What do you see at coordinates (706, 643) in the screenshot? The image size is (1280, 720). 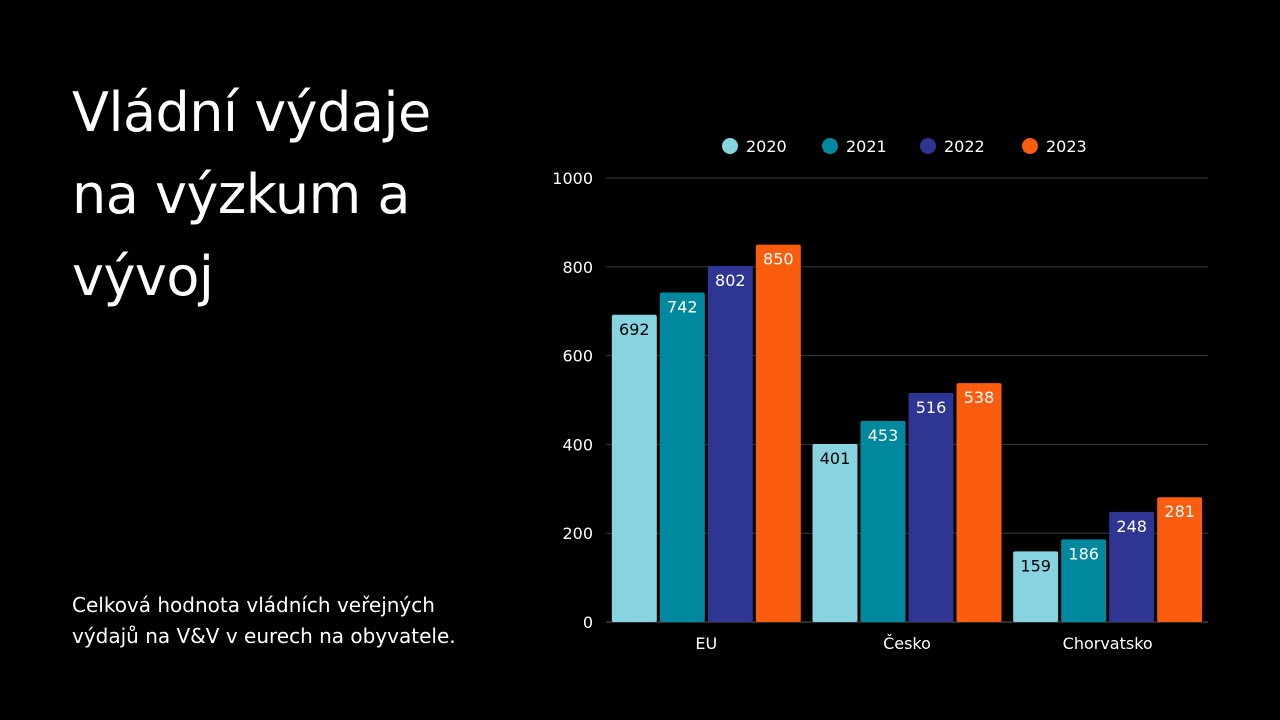 I see `x-tick-label: EU` at bounding box center [706, 643].